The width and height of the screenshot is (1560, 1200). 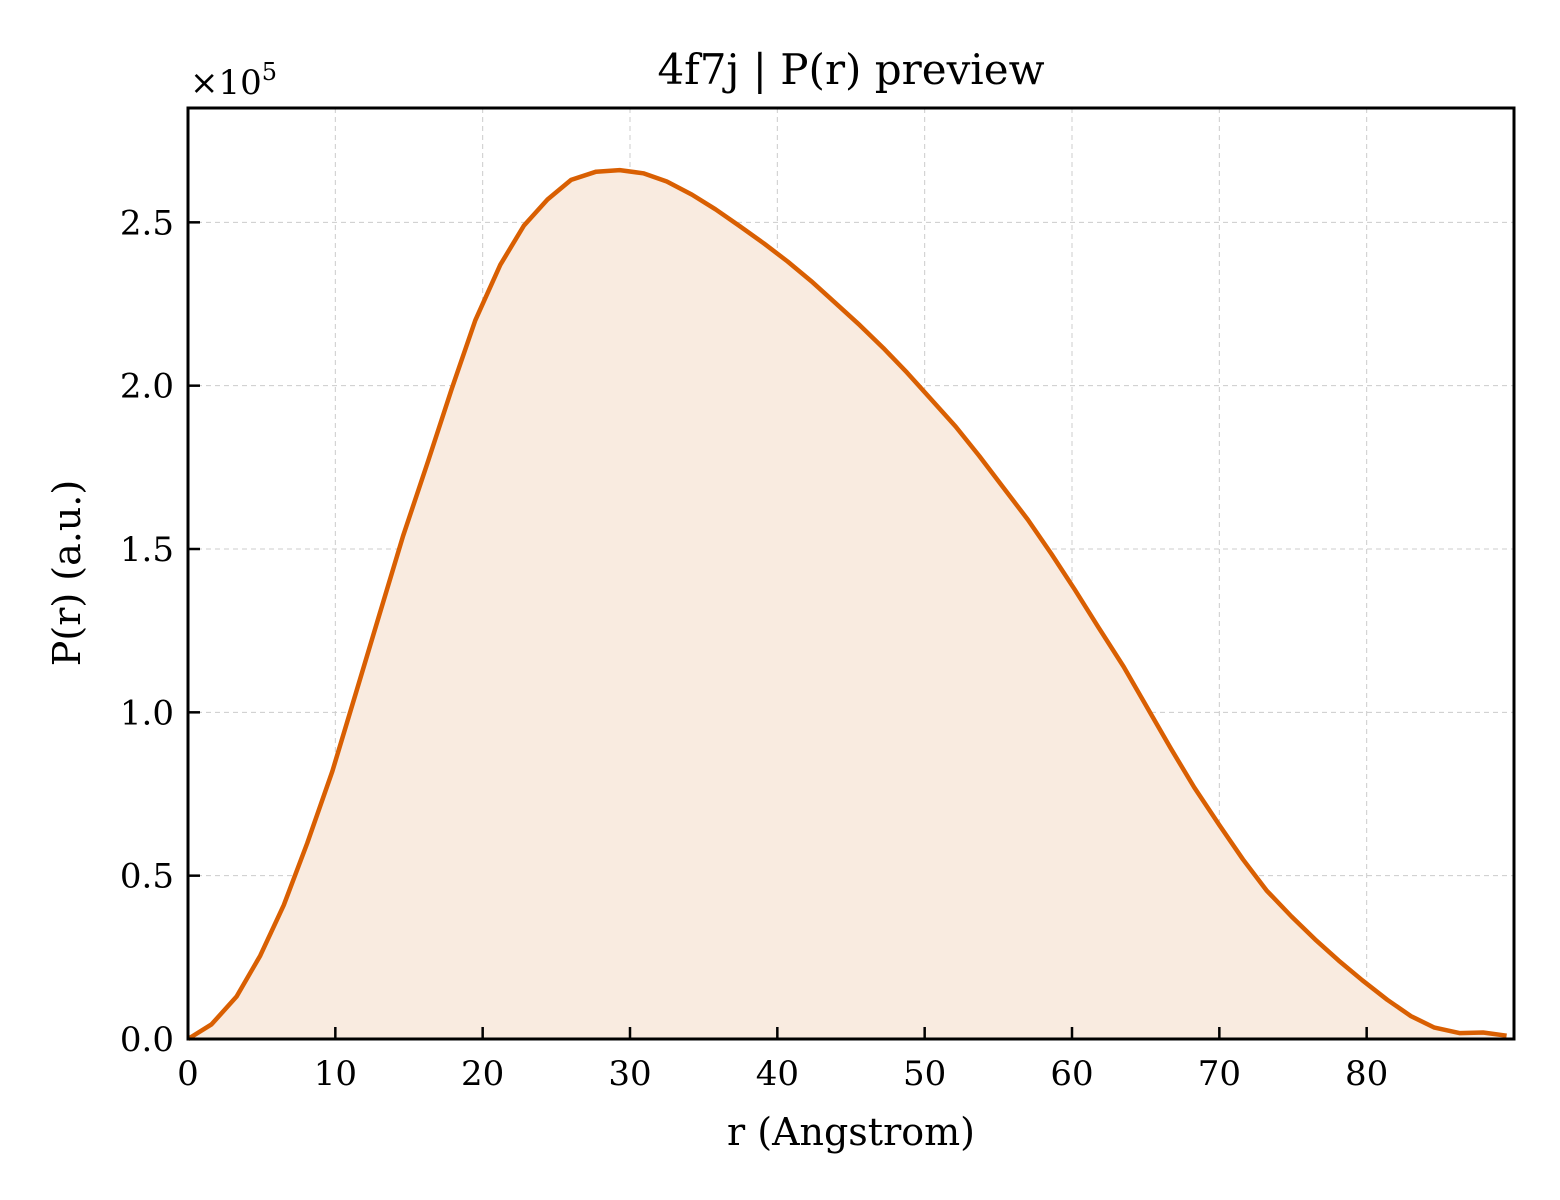 I want to click on x-tick-label: 50, so click(x=924, y=1074).